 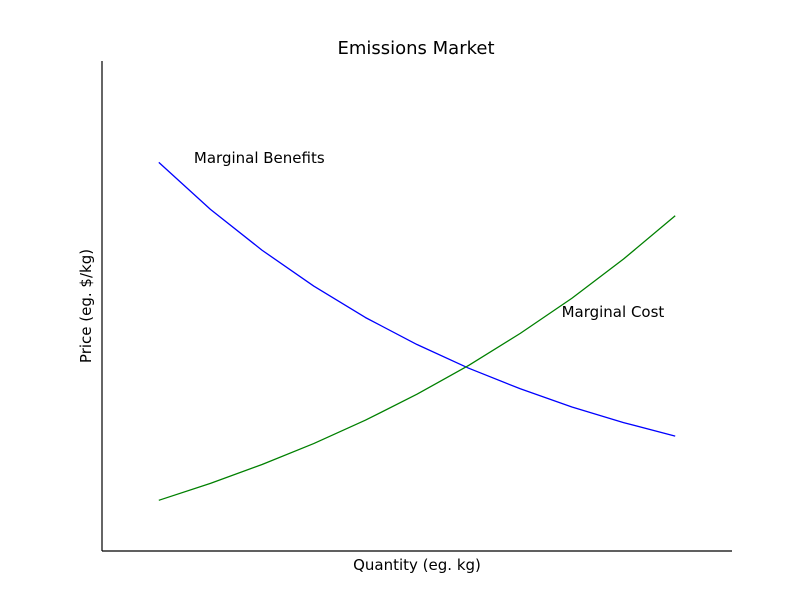 I want to click on y-axis-label: Price (eg. $/kg), so click(x=86, y=306).